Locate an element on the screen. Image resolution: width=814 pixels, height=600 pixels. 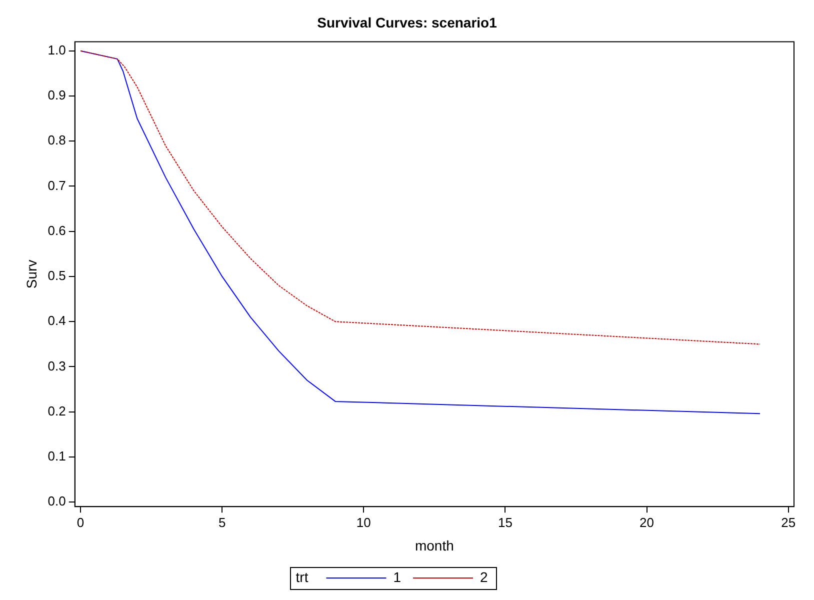
x-tick-label: 20 is located at coordinates (647, 522).